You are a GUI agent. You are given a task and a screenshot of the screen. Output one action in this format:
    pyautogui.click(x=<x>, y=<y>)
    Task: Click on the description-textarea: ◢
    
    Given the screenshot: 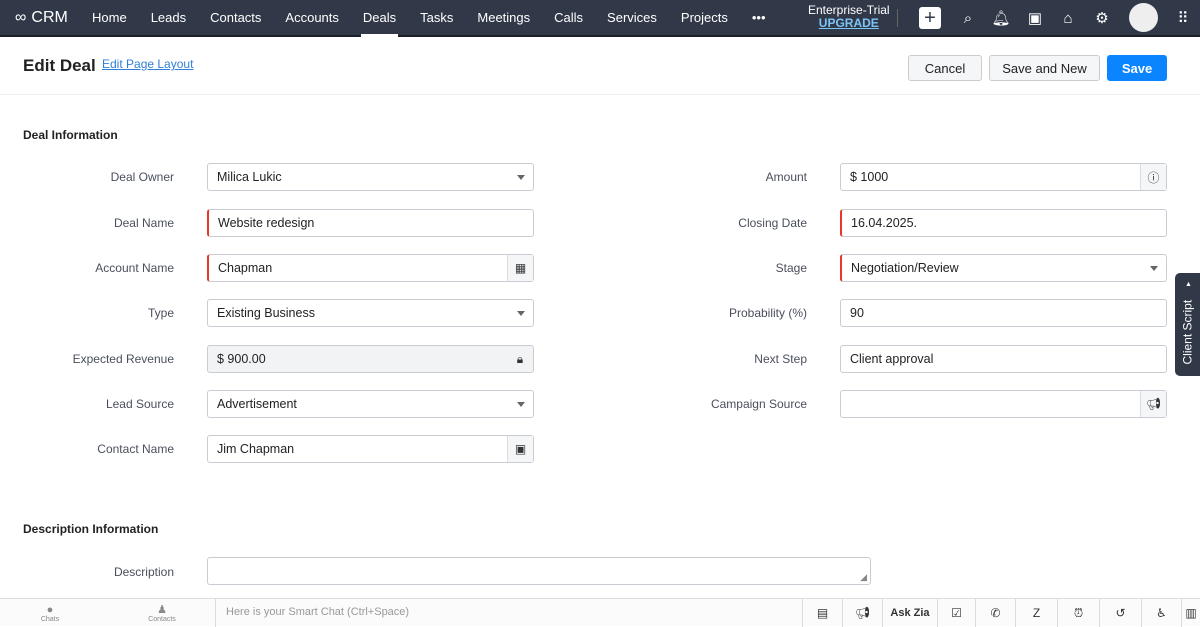 What is the action you would take?
    pyautogui.click(x=539, y=571)
    